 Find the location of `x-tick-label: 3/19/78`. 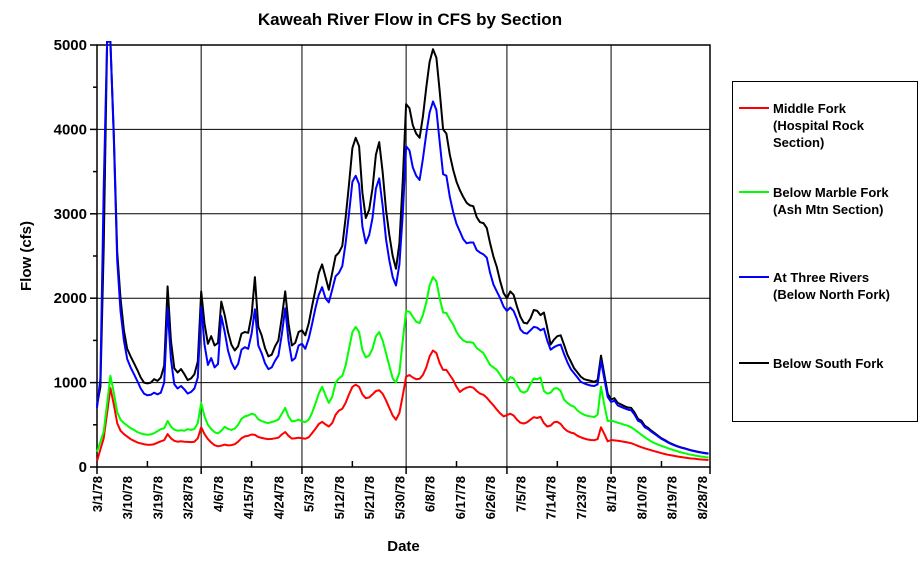

x-tick-label: 3/19/78 is located at coordinates (157, 497).